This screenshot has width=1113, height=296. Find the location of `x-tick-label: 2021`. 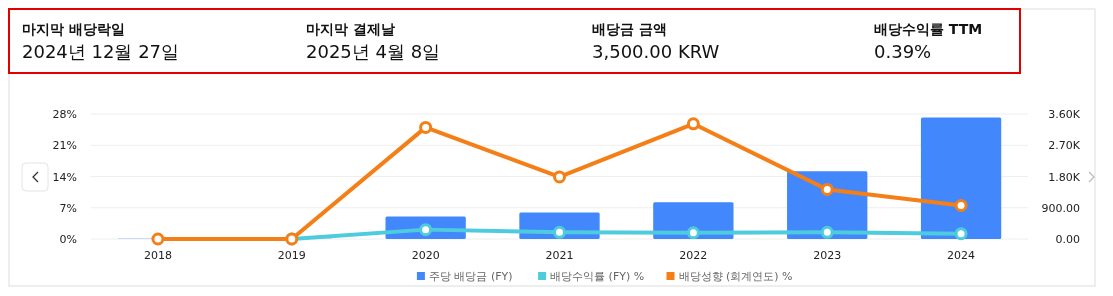

x-tick-label: 2021 is located at coordinates (559, 255).